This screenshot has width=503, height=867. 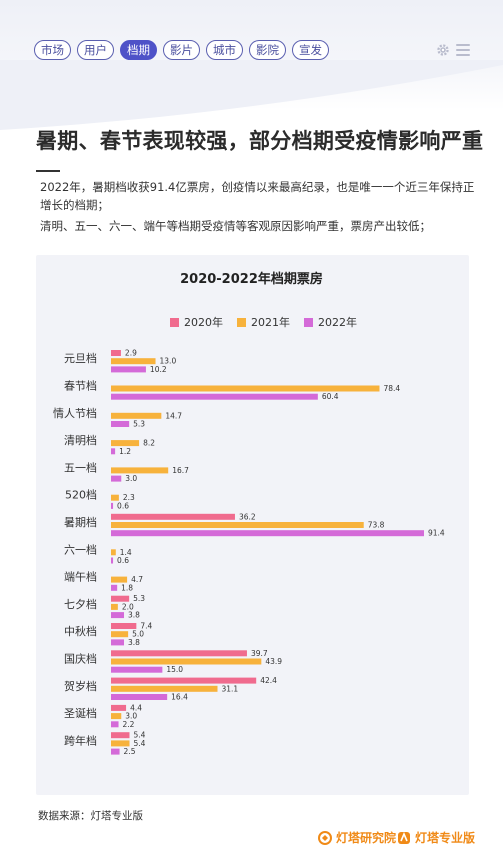 What do you see at coordinates (137, 579) in the screenshot?
I see `bar-value-label: 4.7` at bounding box center [137, 579].